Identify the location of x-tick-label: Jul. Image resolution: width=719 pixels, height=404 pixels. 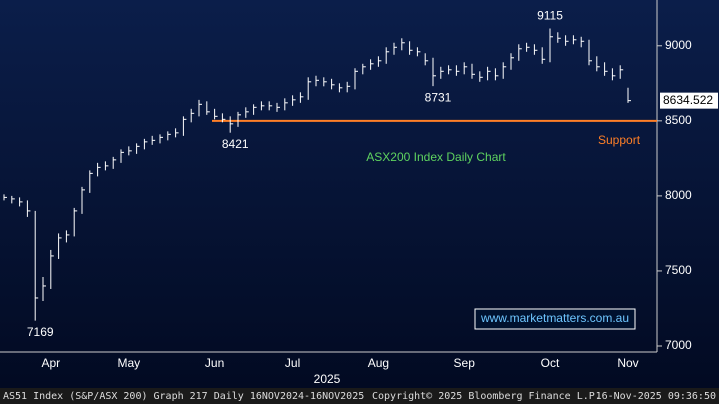
(292, 363).